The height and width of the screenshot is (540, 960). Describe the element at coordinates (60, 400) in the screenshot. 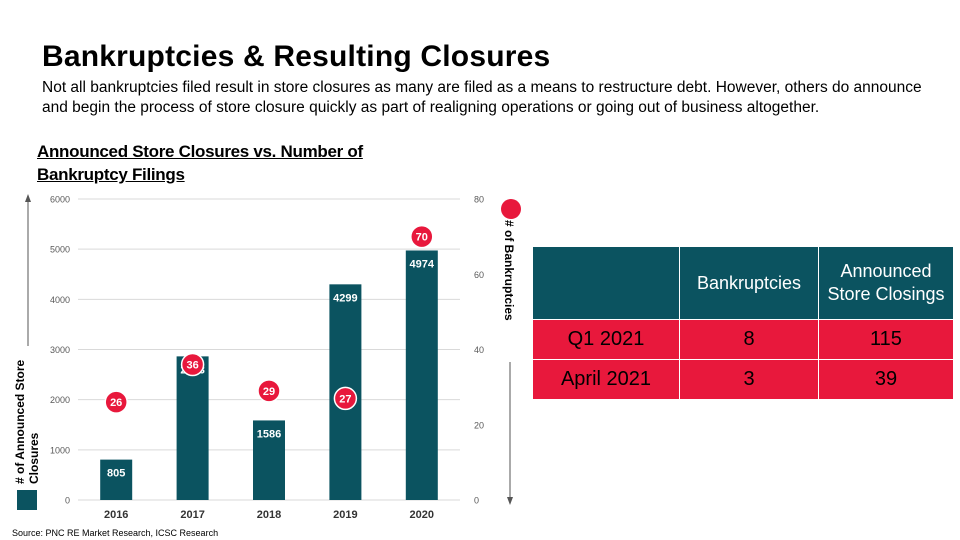

I see `y-tick-label: 2000` at that location.